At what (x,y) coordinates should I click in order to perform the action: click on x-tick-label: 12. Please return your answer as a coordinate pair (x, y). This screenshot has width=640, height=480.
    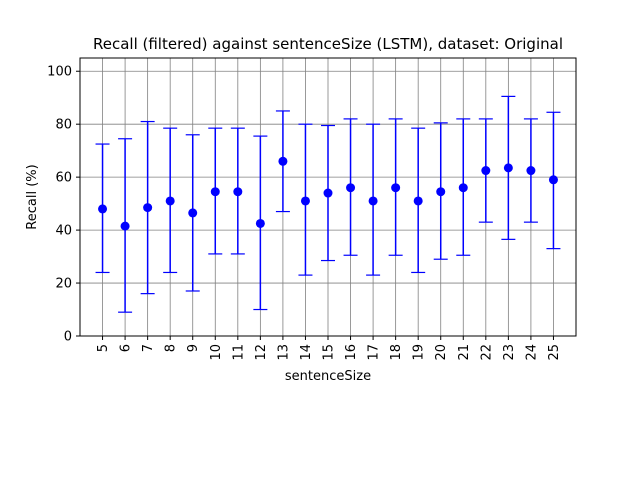
    Looking at the image, I should click on (261, 352).